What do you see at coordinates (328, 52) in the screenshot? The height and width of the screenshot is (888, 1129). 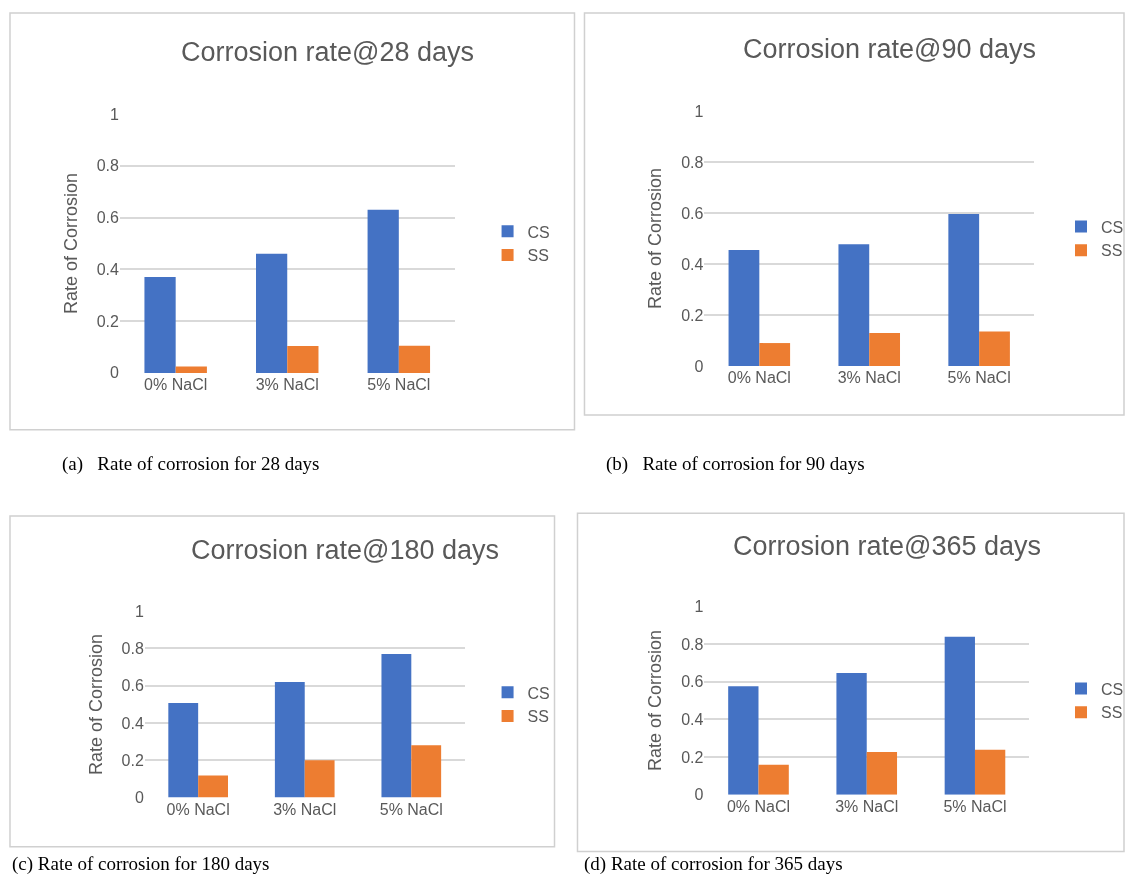 I see `chart-title: Corrosion rate@28 days` at bounding box center [328, 52].